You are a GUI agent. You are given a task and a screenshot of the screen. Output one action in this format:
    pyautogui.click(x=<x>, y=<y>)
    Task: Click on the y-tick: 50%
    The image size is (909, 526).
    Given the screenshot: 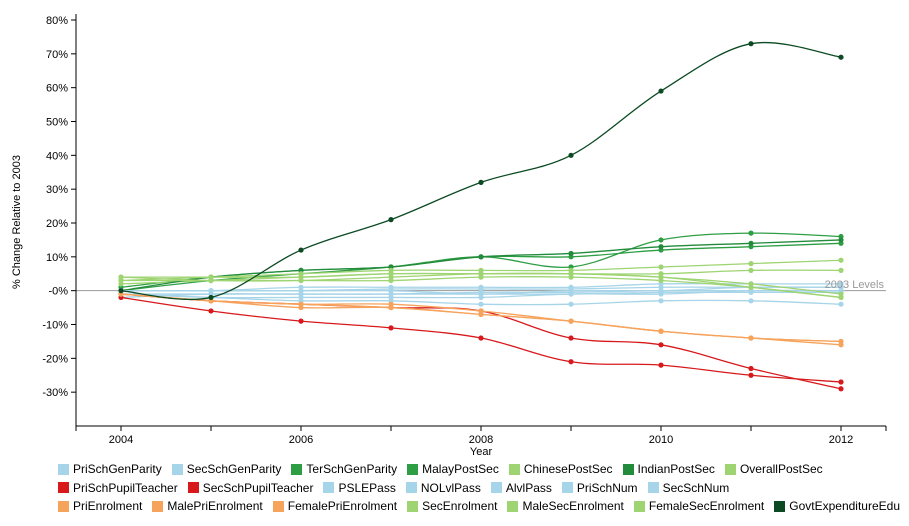 What is the action you would take?
    pyautogui.click(x=61, y=123)
    